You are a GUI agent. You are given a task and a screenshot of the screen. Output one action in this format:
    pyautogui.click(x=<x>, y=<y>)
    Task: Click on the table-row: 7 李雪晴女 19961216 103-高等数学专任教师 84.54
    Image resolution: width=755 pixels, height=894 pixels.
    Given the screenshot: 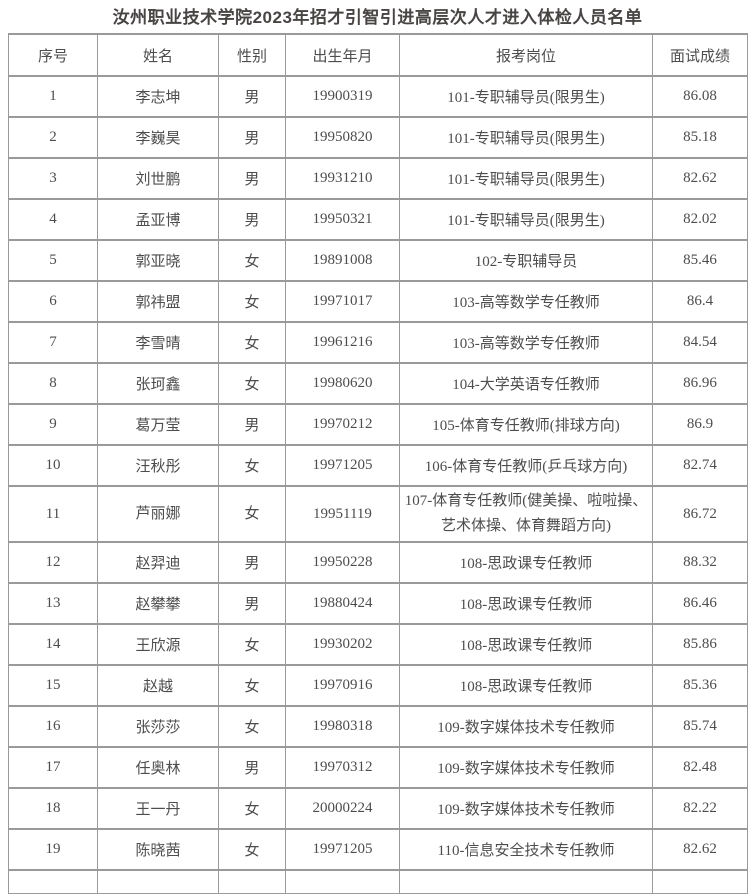 What is the action you would take?
    pyautogui.click(x=378, y=342)
    